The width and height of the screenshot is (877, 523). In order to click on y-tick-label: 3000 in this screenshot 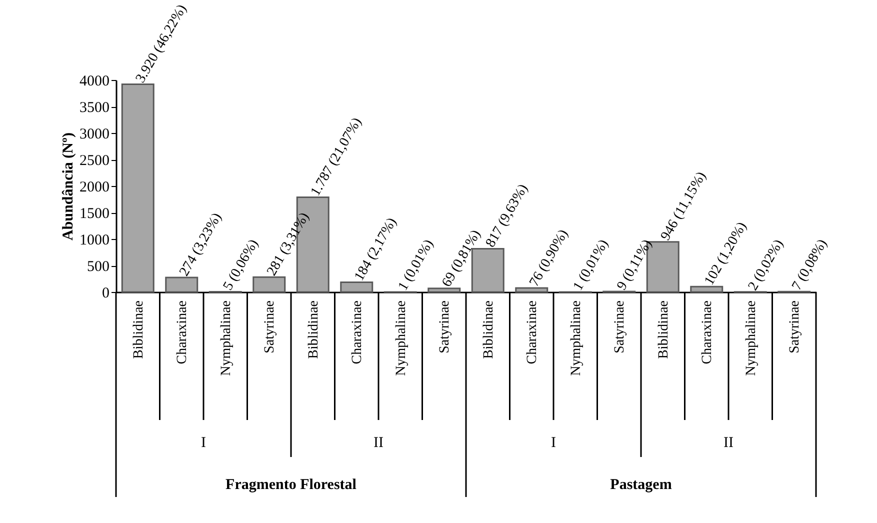, I will do `click(95, 134)`.